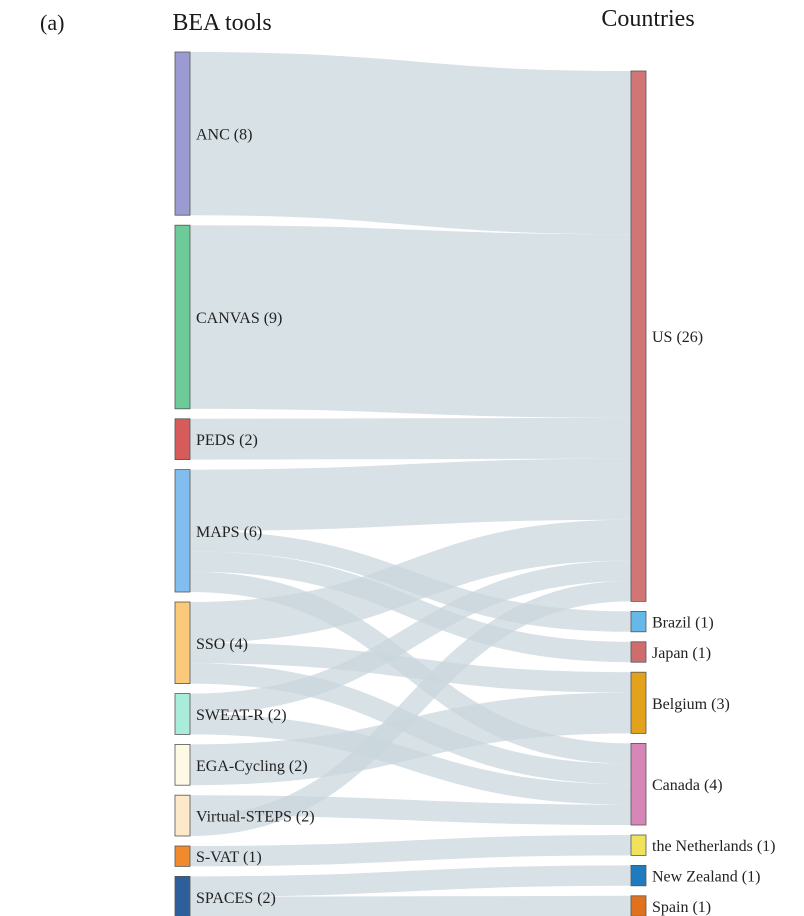 Image resolution: width=804 pixels, height=916 pixels. What do you see at coordinates (638, 905) in the screenshot?
I see `target-node-spain` at bounding box center [638, 905].